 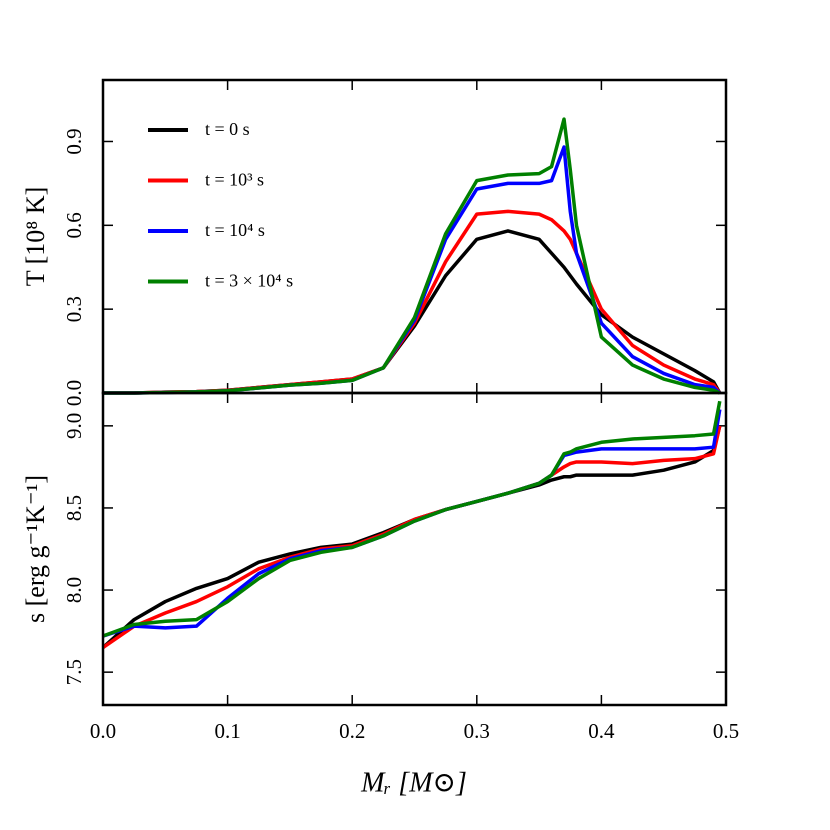 What do you see at coordinates (227, 129) in the screenshot?
I see `legend-label: t = 0 s` at bounding box center [227, 129].